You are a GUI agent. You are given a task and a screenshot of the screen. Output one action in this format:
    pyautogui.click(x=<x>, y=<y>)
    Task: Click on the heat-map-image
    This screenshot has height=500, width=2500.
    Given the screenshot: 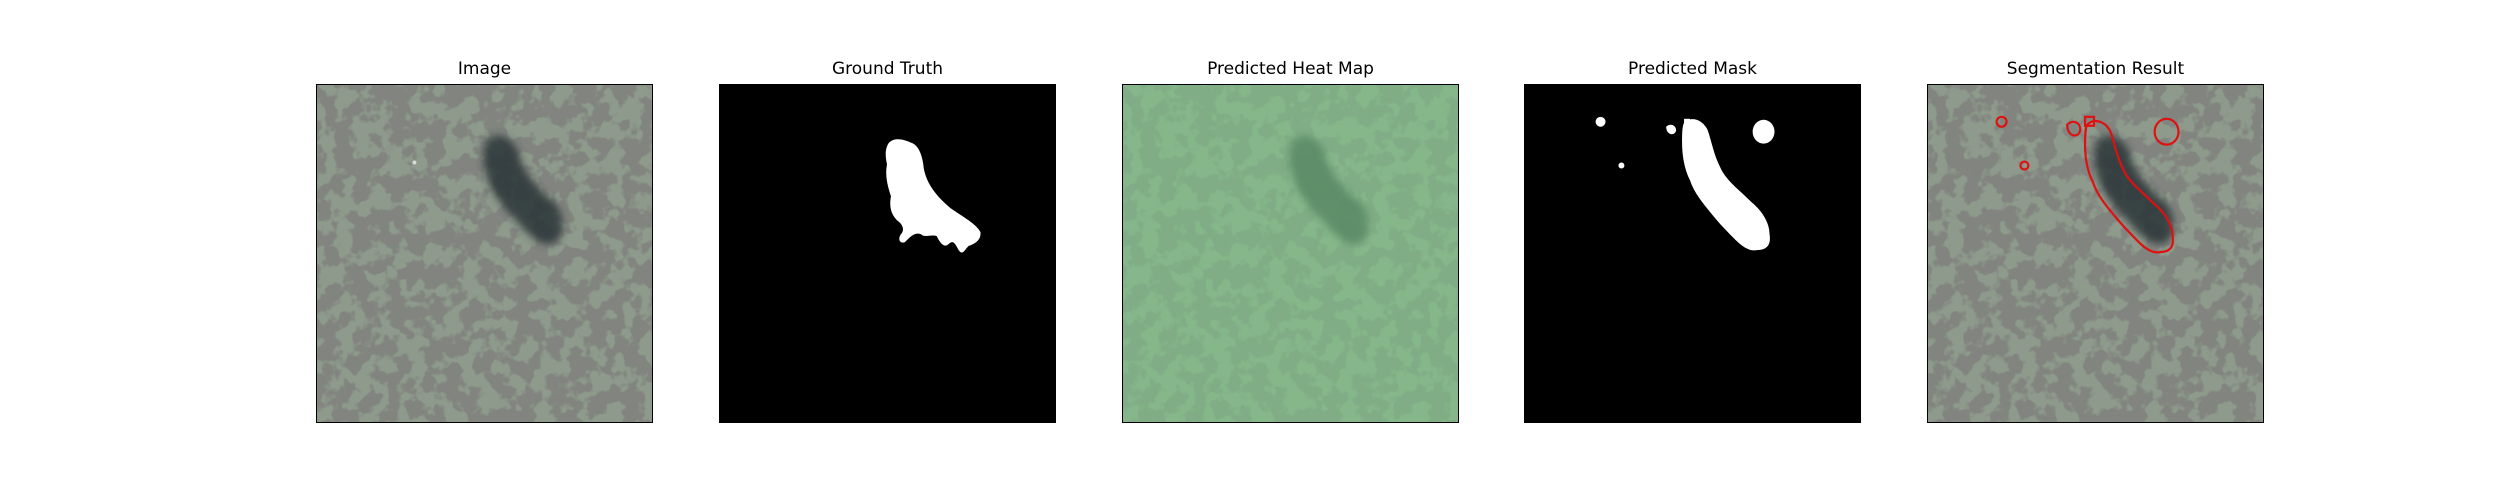 What is the action you would take?
    pyautogui.click(x=1290, y=253)
    